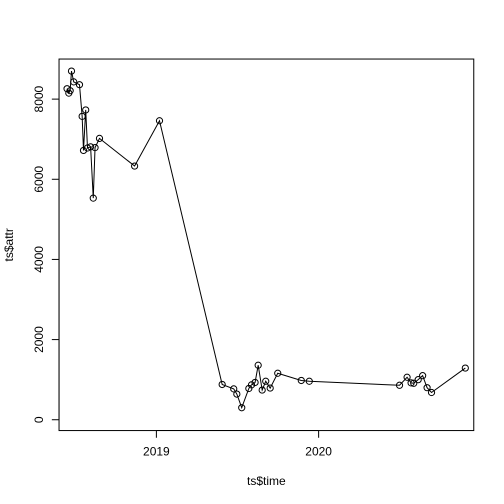 The image size is (504, 504). I want to click on y-tick-label: 2000, so click(39, 339).